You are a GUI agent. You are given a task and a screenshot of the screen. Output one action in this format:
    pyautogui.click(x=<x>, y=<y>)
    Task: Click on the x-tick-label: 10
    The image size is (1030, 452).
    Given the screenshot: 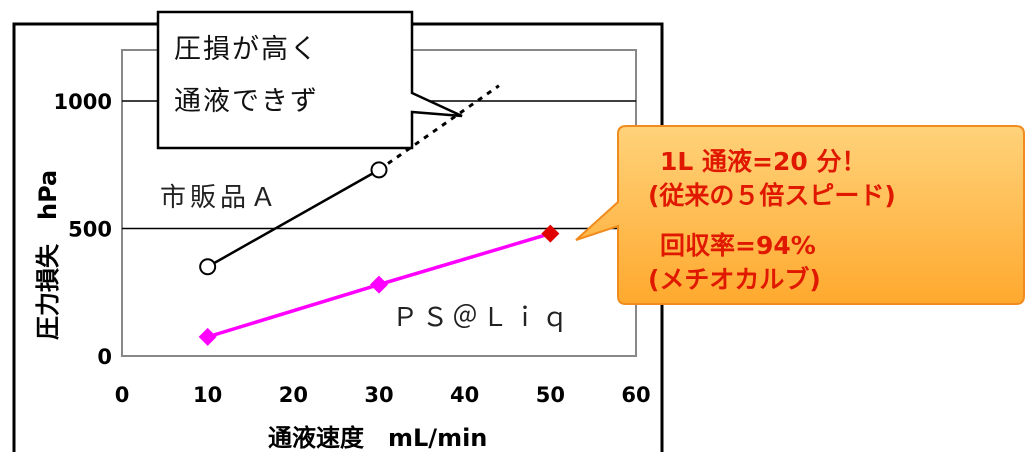 What is the action you would take?
    pyautogui.click(x=207, y=395)
    